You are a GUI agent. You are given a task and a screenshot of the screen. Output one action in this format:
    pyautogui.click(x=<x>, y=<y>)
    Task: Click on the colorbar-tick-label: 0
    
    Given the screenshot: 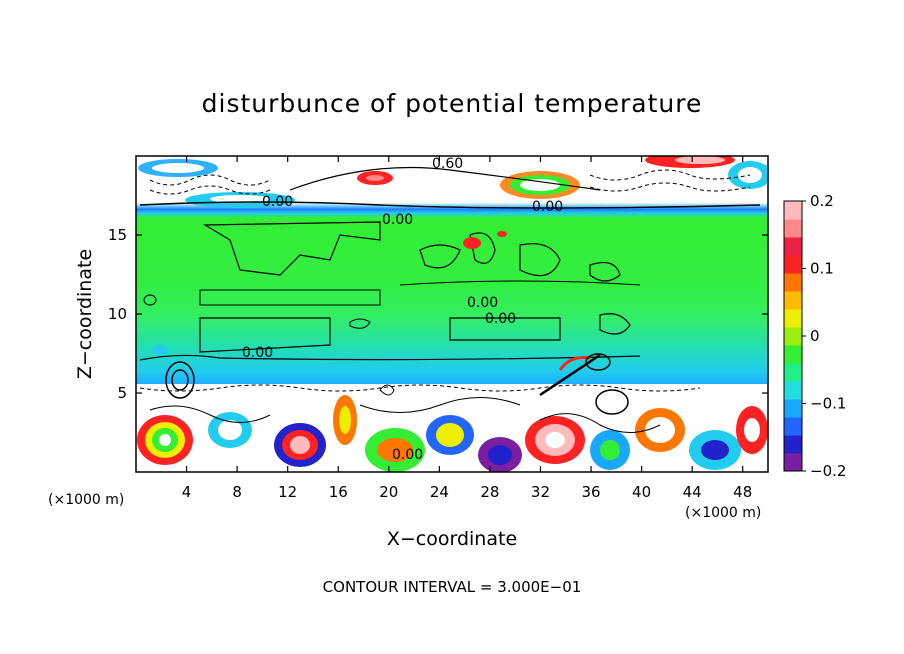 What is the action you would take?
    pyautogui.click(x=815, y=336)
    